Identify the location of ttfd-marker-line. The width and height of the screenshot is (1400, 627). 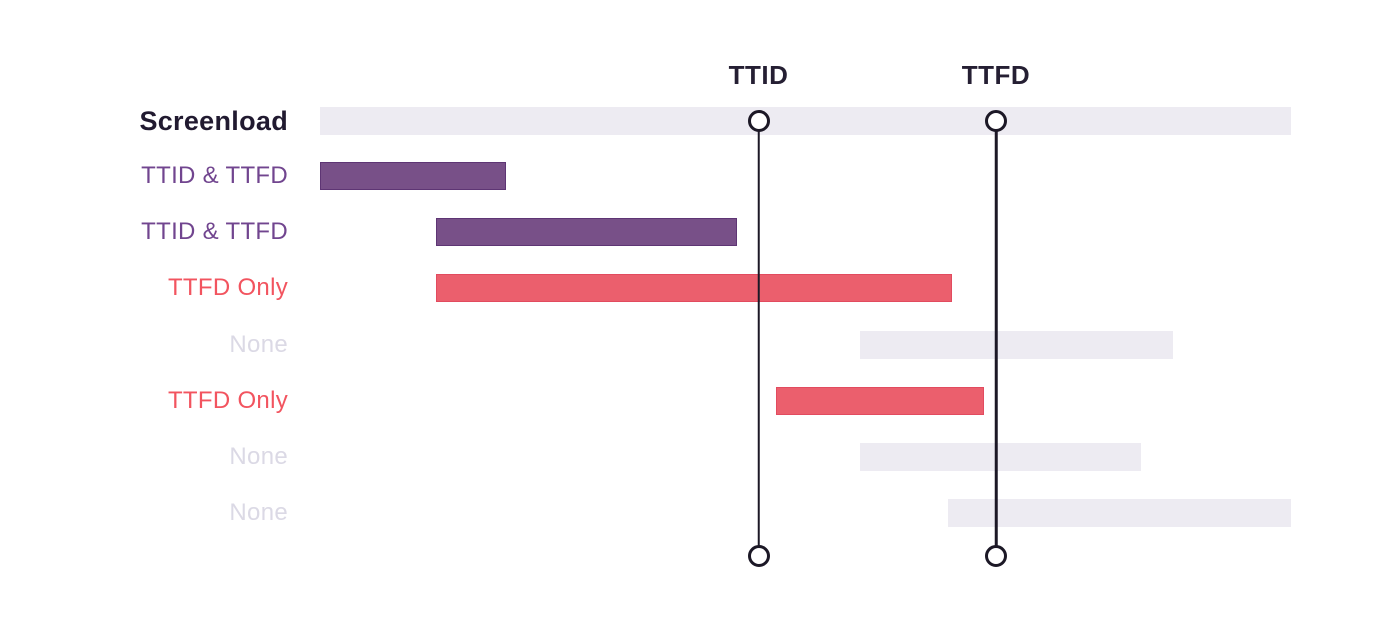
(996, 338).